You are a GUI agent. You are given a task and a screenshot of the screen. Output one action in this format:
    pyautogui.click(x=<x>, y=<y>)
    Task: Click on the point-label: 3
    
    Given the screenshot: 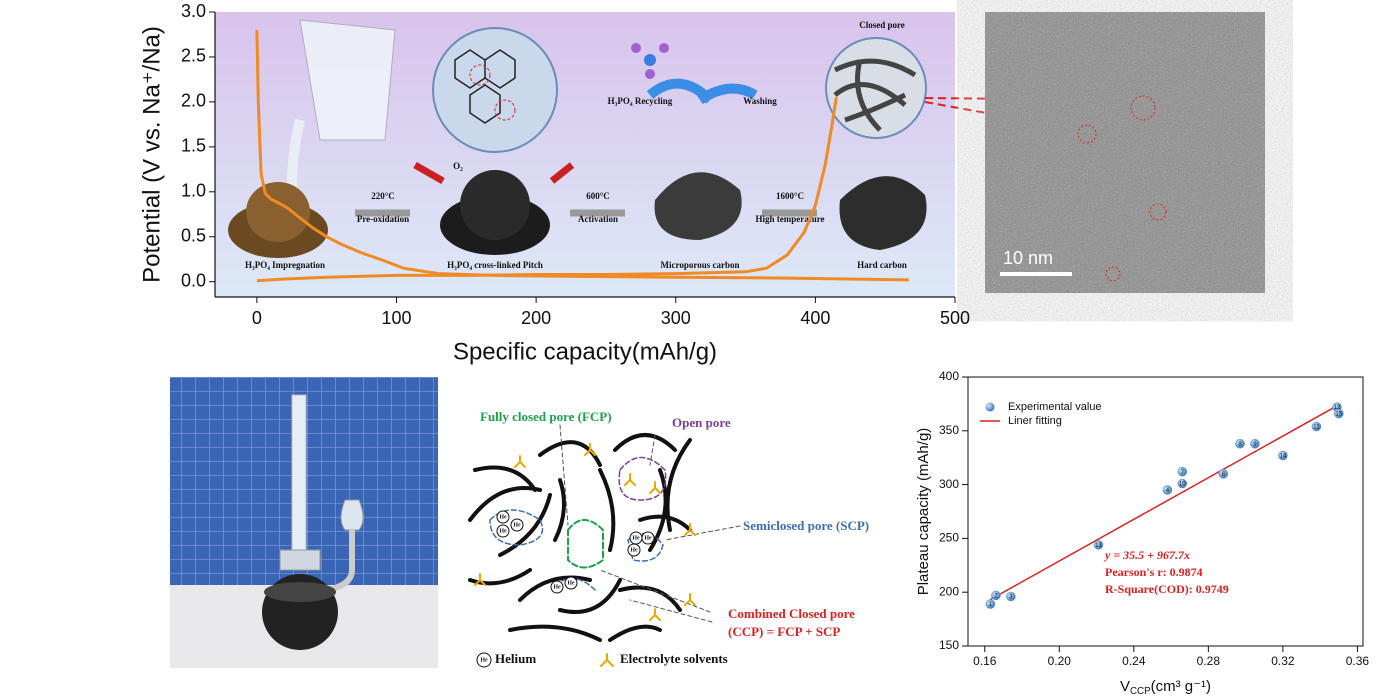 What is the action you would take?
    pyautogui.click(x=1011, y=598)
    